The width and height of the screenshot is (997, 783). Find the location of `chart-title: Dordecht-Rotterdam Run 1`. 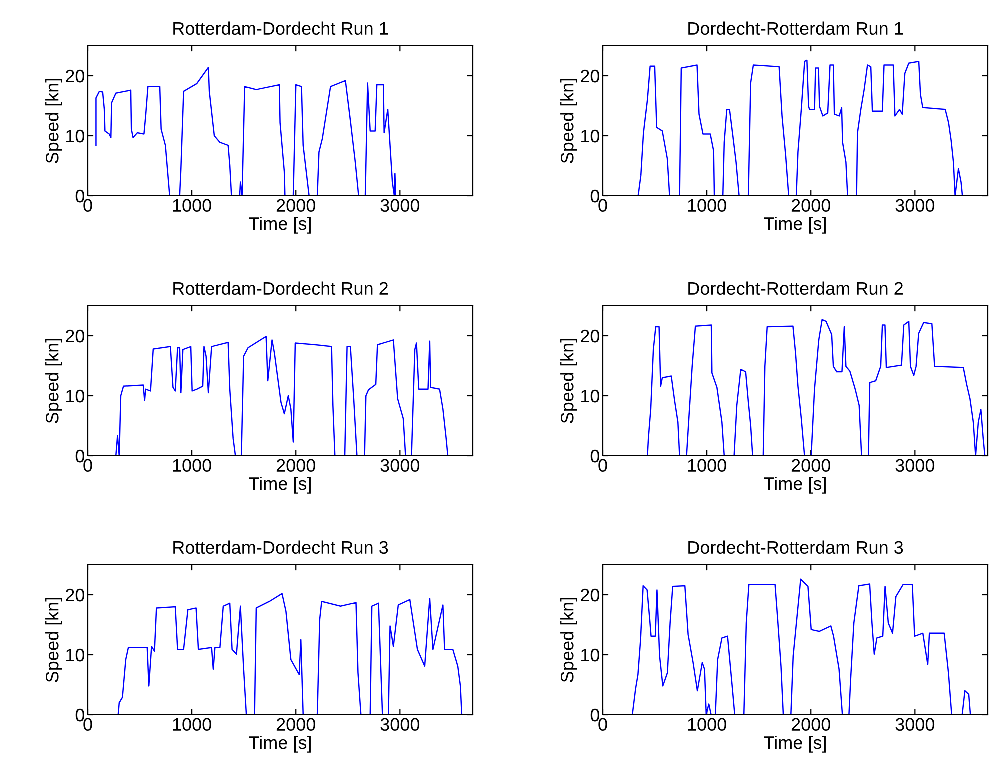

chart-title: Dordecht-Rotterdam Run 1 is located at coordinates (796, 29).